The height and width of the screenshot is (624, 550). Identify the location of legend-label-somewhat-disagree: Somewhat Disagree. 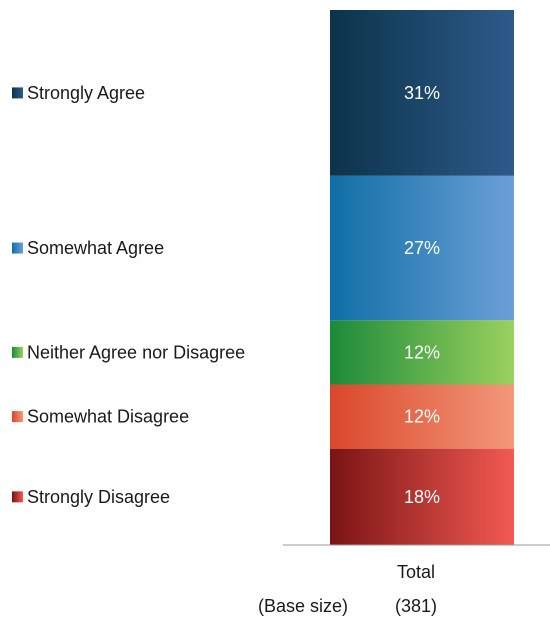
(108, 417).